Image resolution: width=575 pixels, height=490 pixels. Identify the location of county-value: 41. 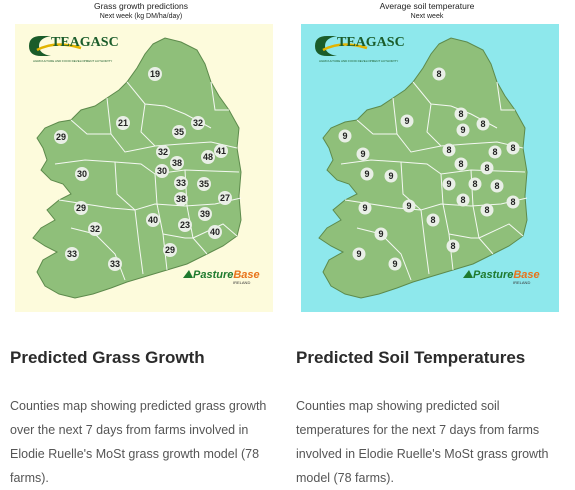
(221, 151).